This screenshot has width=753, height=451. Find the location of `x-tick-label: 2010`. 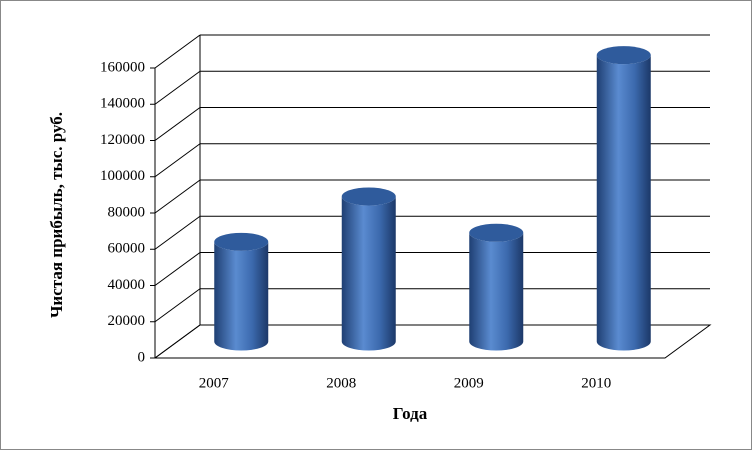

x-tick-label: 2010 is located at coordinates (596, 383).